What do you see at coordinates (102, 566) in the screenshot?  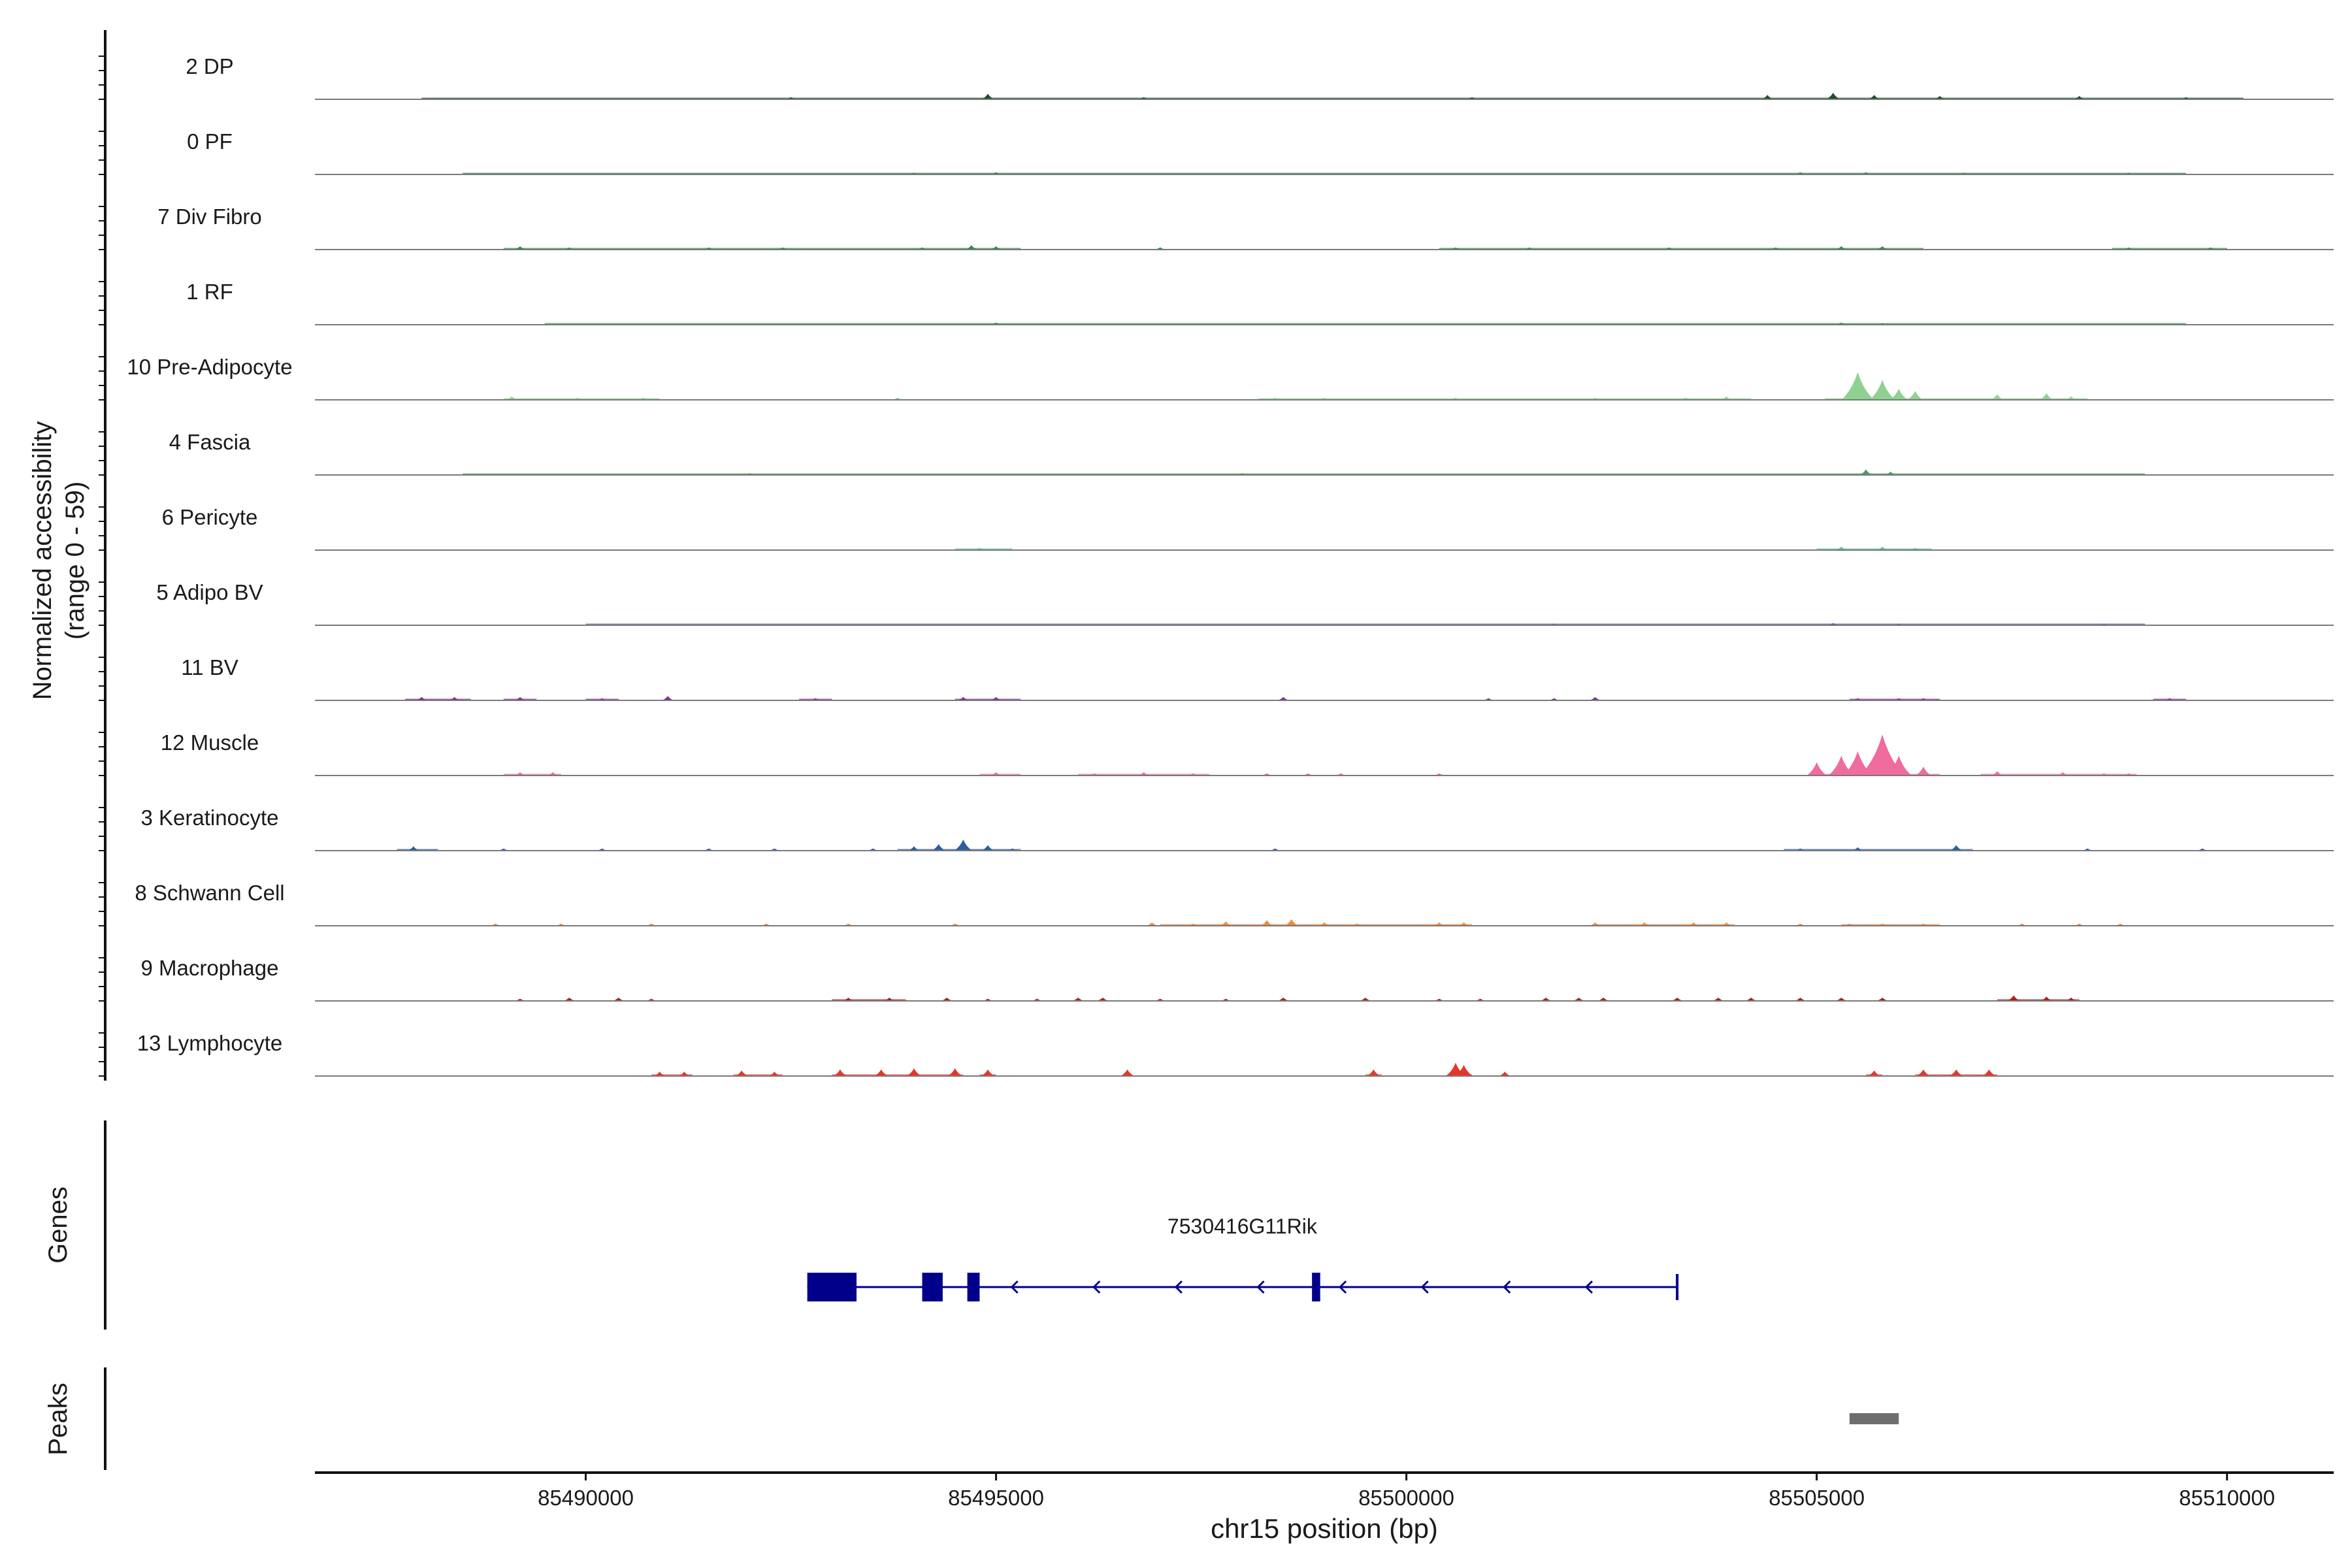 I see `y-axis-ticks` at bounding box center [102, 566].